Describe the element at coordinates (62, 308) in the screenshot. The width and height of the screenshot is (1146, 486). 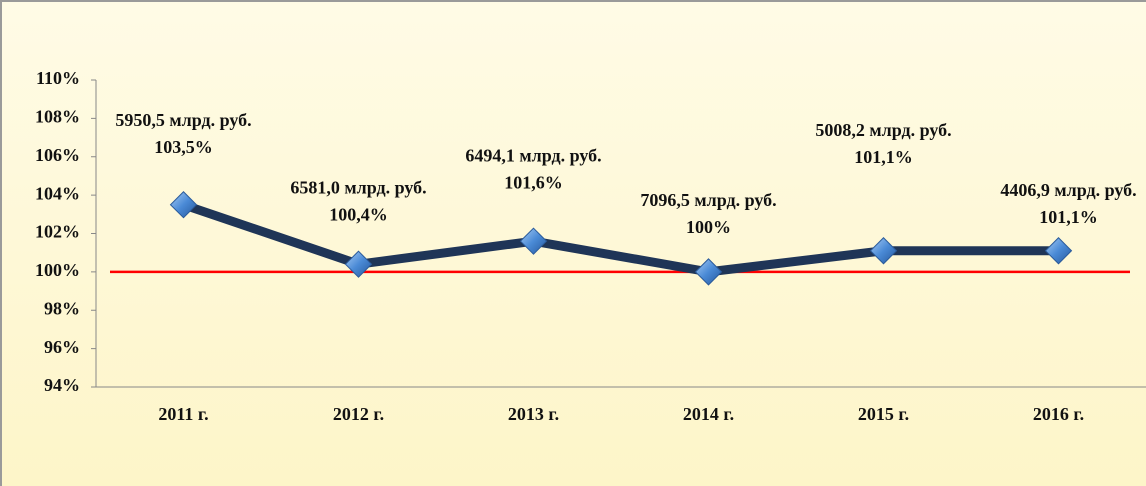
I see `y-tick-label: 98%` at that location.